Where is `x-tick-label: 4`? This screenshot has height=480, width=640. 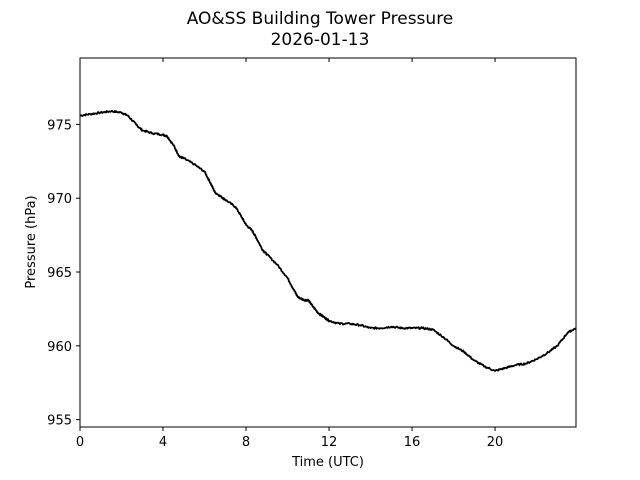 x-tick-label: 4 is located at coordinates (163, 442).